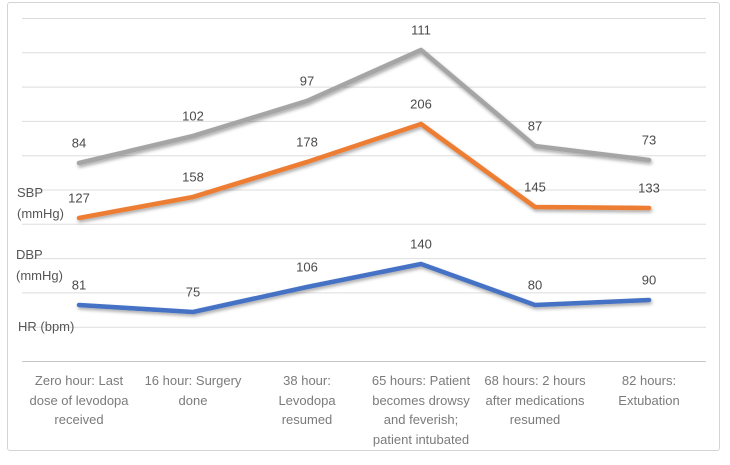  What do you see at coordinates (421, 244) in the screenshot?
I see `data-label-hr-3: 140` at bounding box center [421, 244].